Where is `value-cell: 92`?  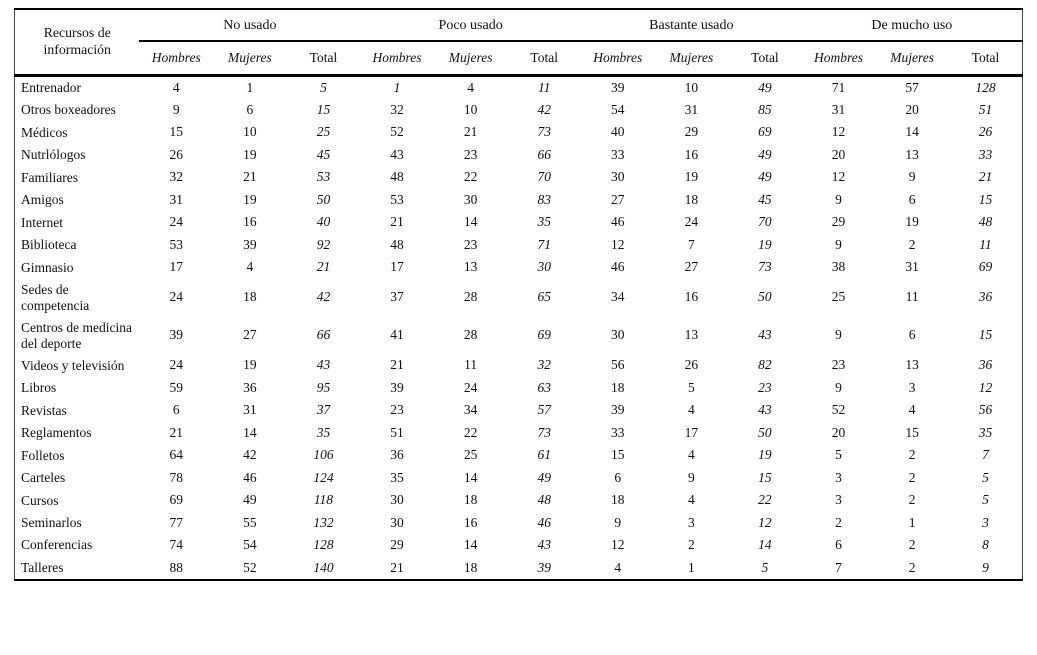
value-cell: 92 is located at coordinates (323, 244).